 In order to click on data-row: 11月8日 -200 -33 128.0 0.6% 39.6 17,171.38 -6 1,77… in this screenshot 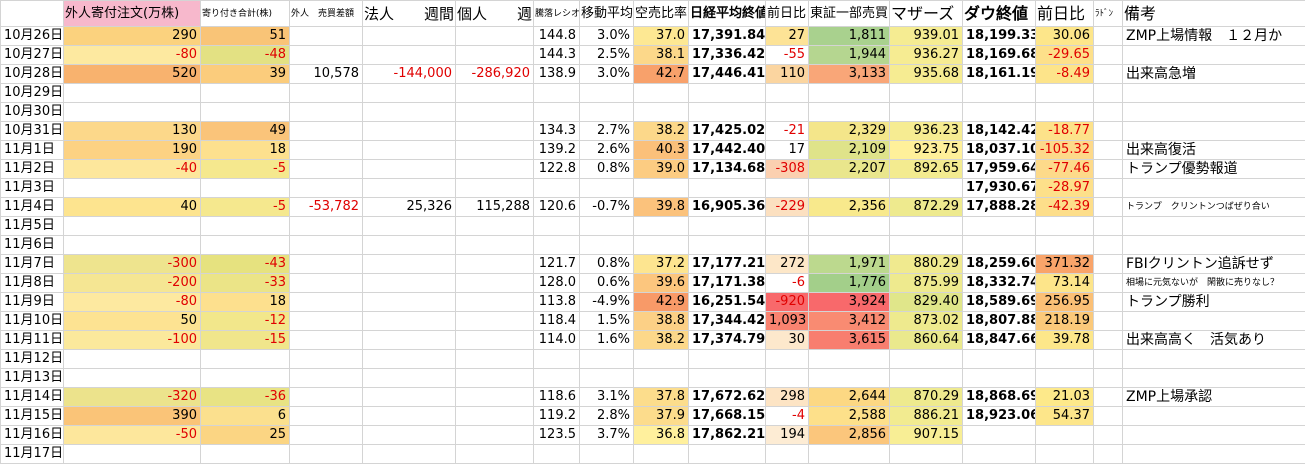, I will do `click(652, 283)`.